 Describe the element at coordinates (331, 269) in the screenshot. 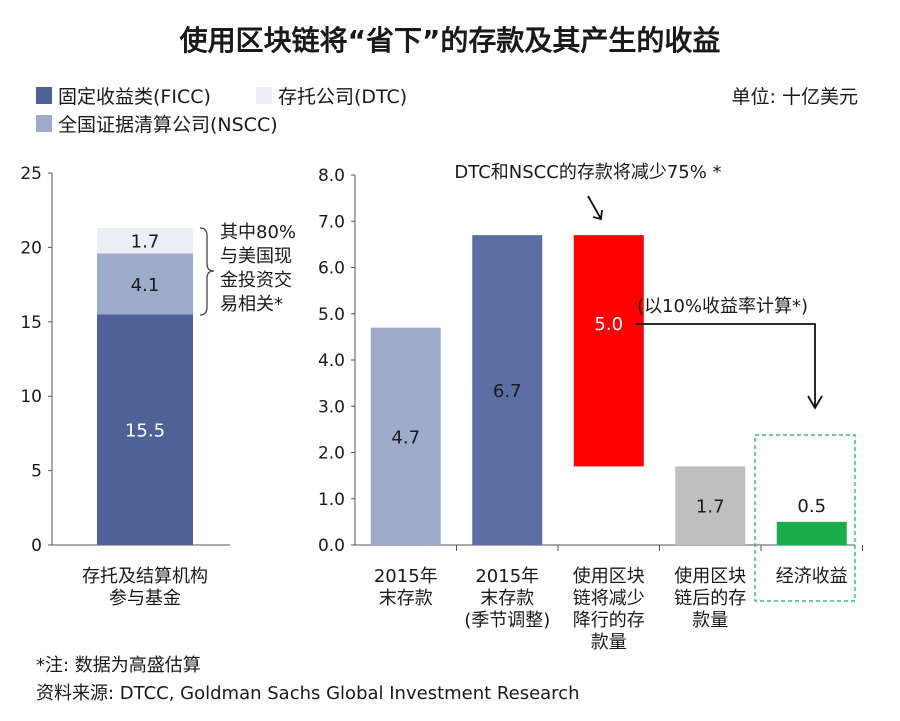

I see `y-tick-label: 6.0` at that location.